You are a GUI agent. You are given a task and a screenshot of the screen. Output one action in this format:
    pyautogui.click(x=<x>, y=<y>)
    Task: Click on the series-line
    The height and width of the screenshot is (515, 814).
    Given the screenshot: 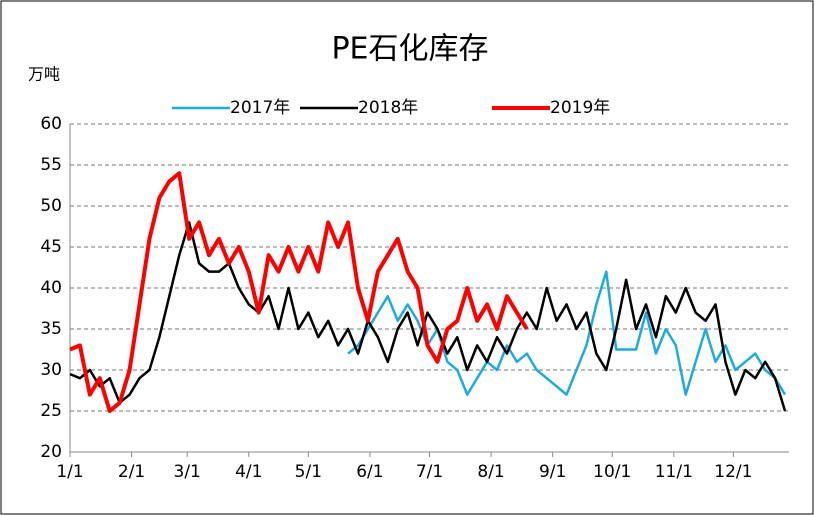 What is the action you would take?
    pyautogui.click(x=567, y=333)
    